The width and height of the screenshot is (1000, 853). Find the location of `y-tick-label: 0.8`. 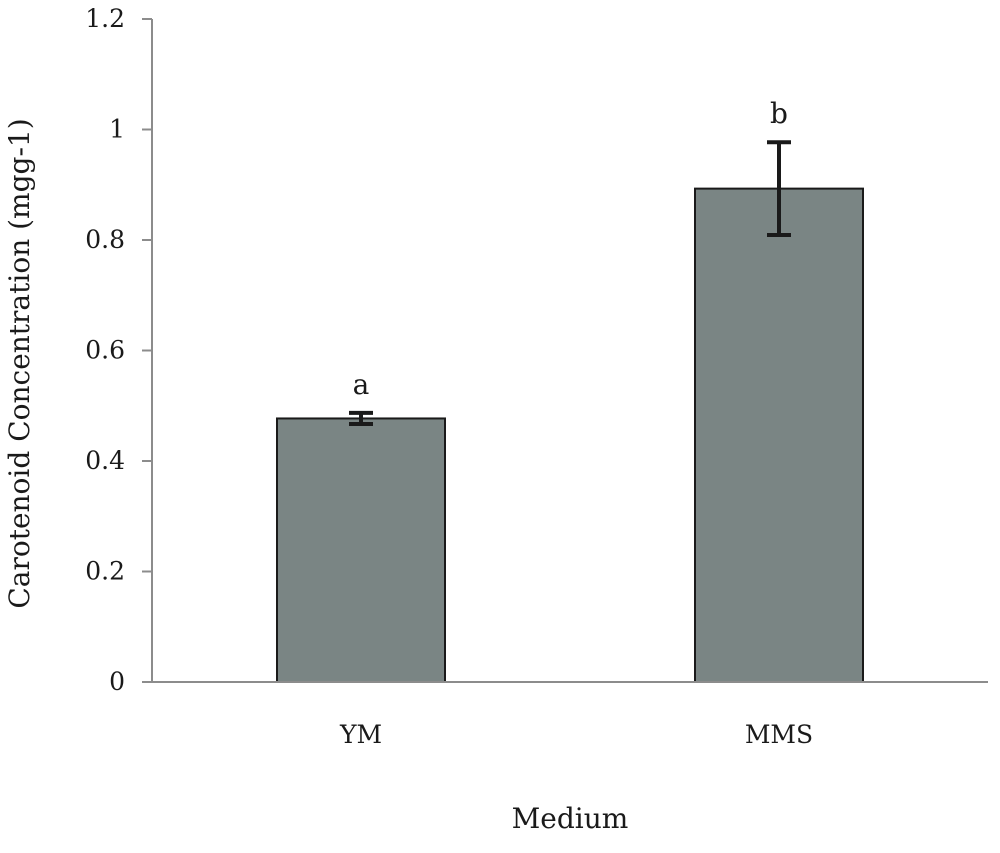

y-tick-label: 0.8 is located at coordinates (105, 239).